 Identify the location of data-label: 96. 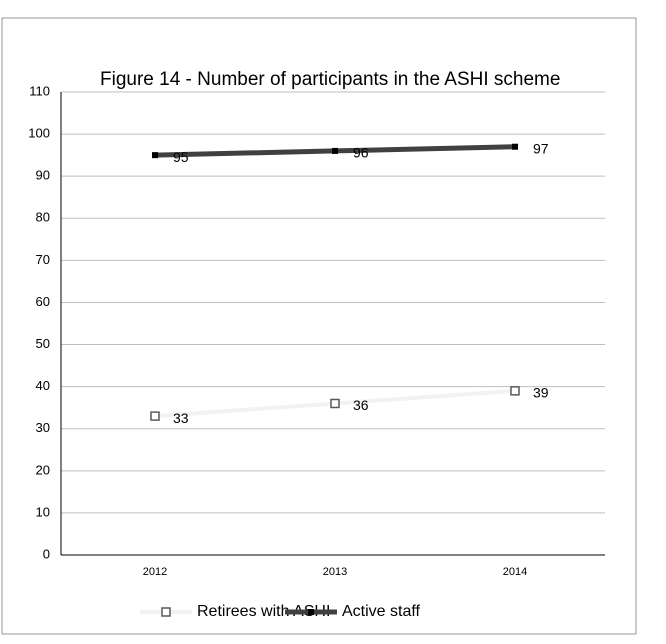
(361, 153).